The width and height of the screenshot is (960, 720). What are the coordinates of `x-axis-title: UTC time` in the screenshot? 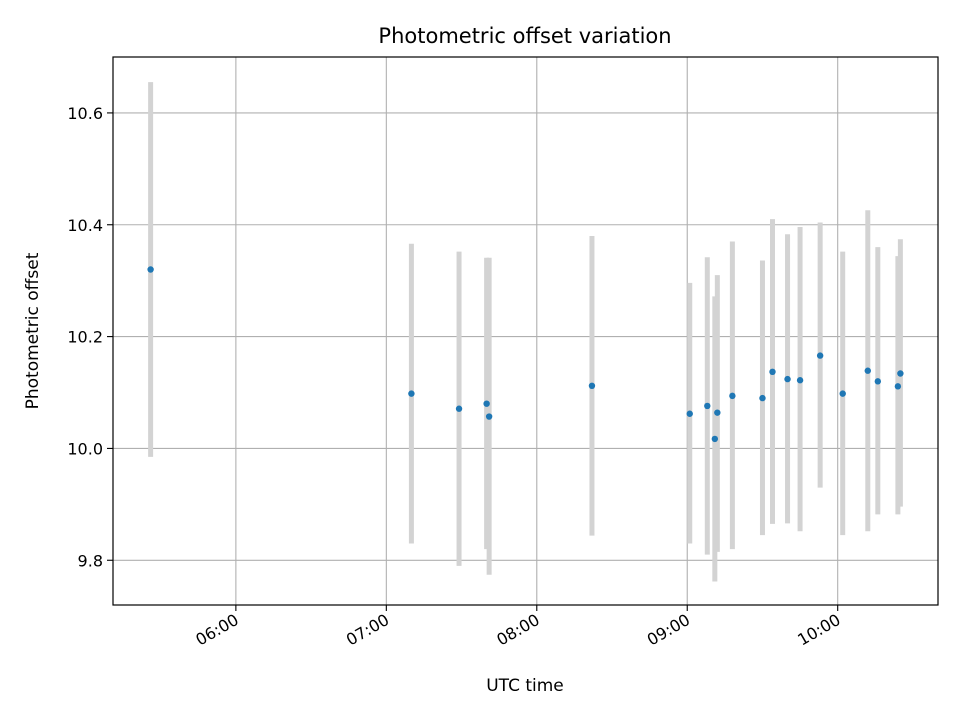 It's located at (525, 686).